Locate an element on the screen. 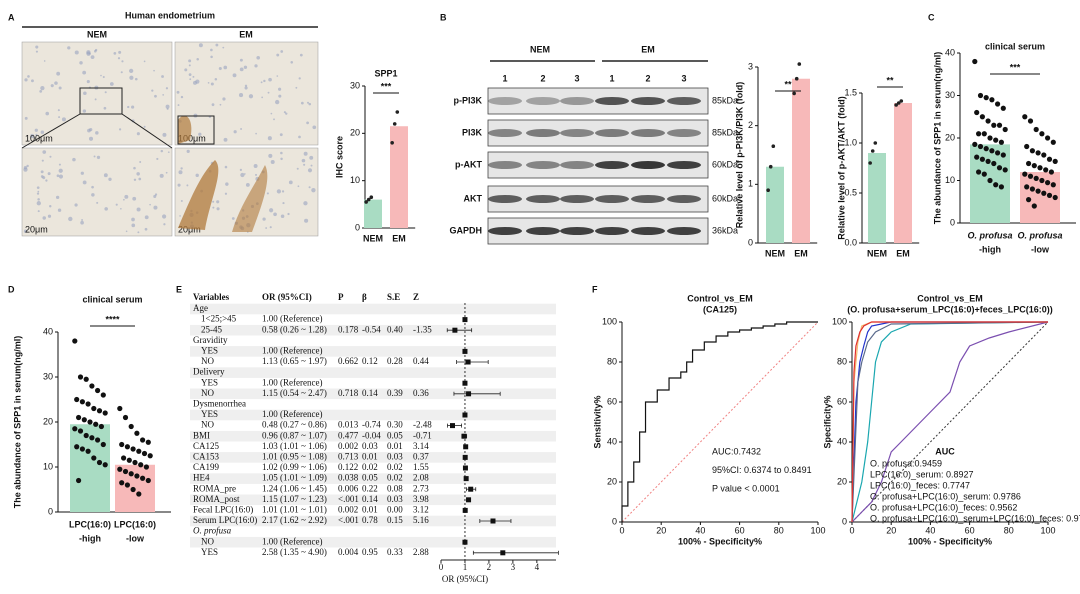  row-label: YES is located at coordinates (209, 552).